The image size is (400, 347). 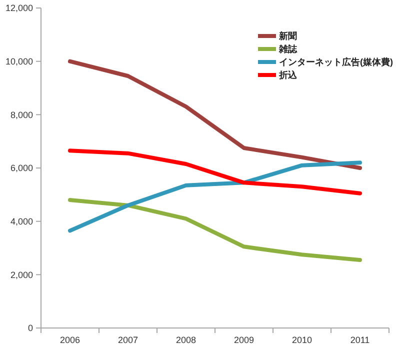 What do you see at coordinates (244, 340) in the screenshot?
I see `x-tick-label: 2009` at bounding box center [244, 340].